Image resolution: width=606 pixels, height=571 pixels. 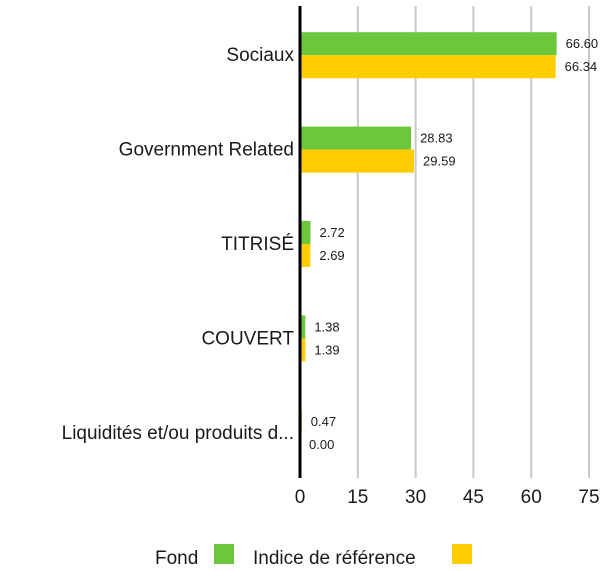 What do you see at coordinates (247, 338) in the screenshot?
I see `category-label-couvert: COUVERT` at bounding box center [247, 338].